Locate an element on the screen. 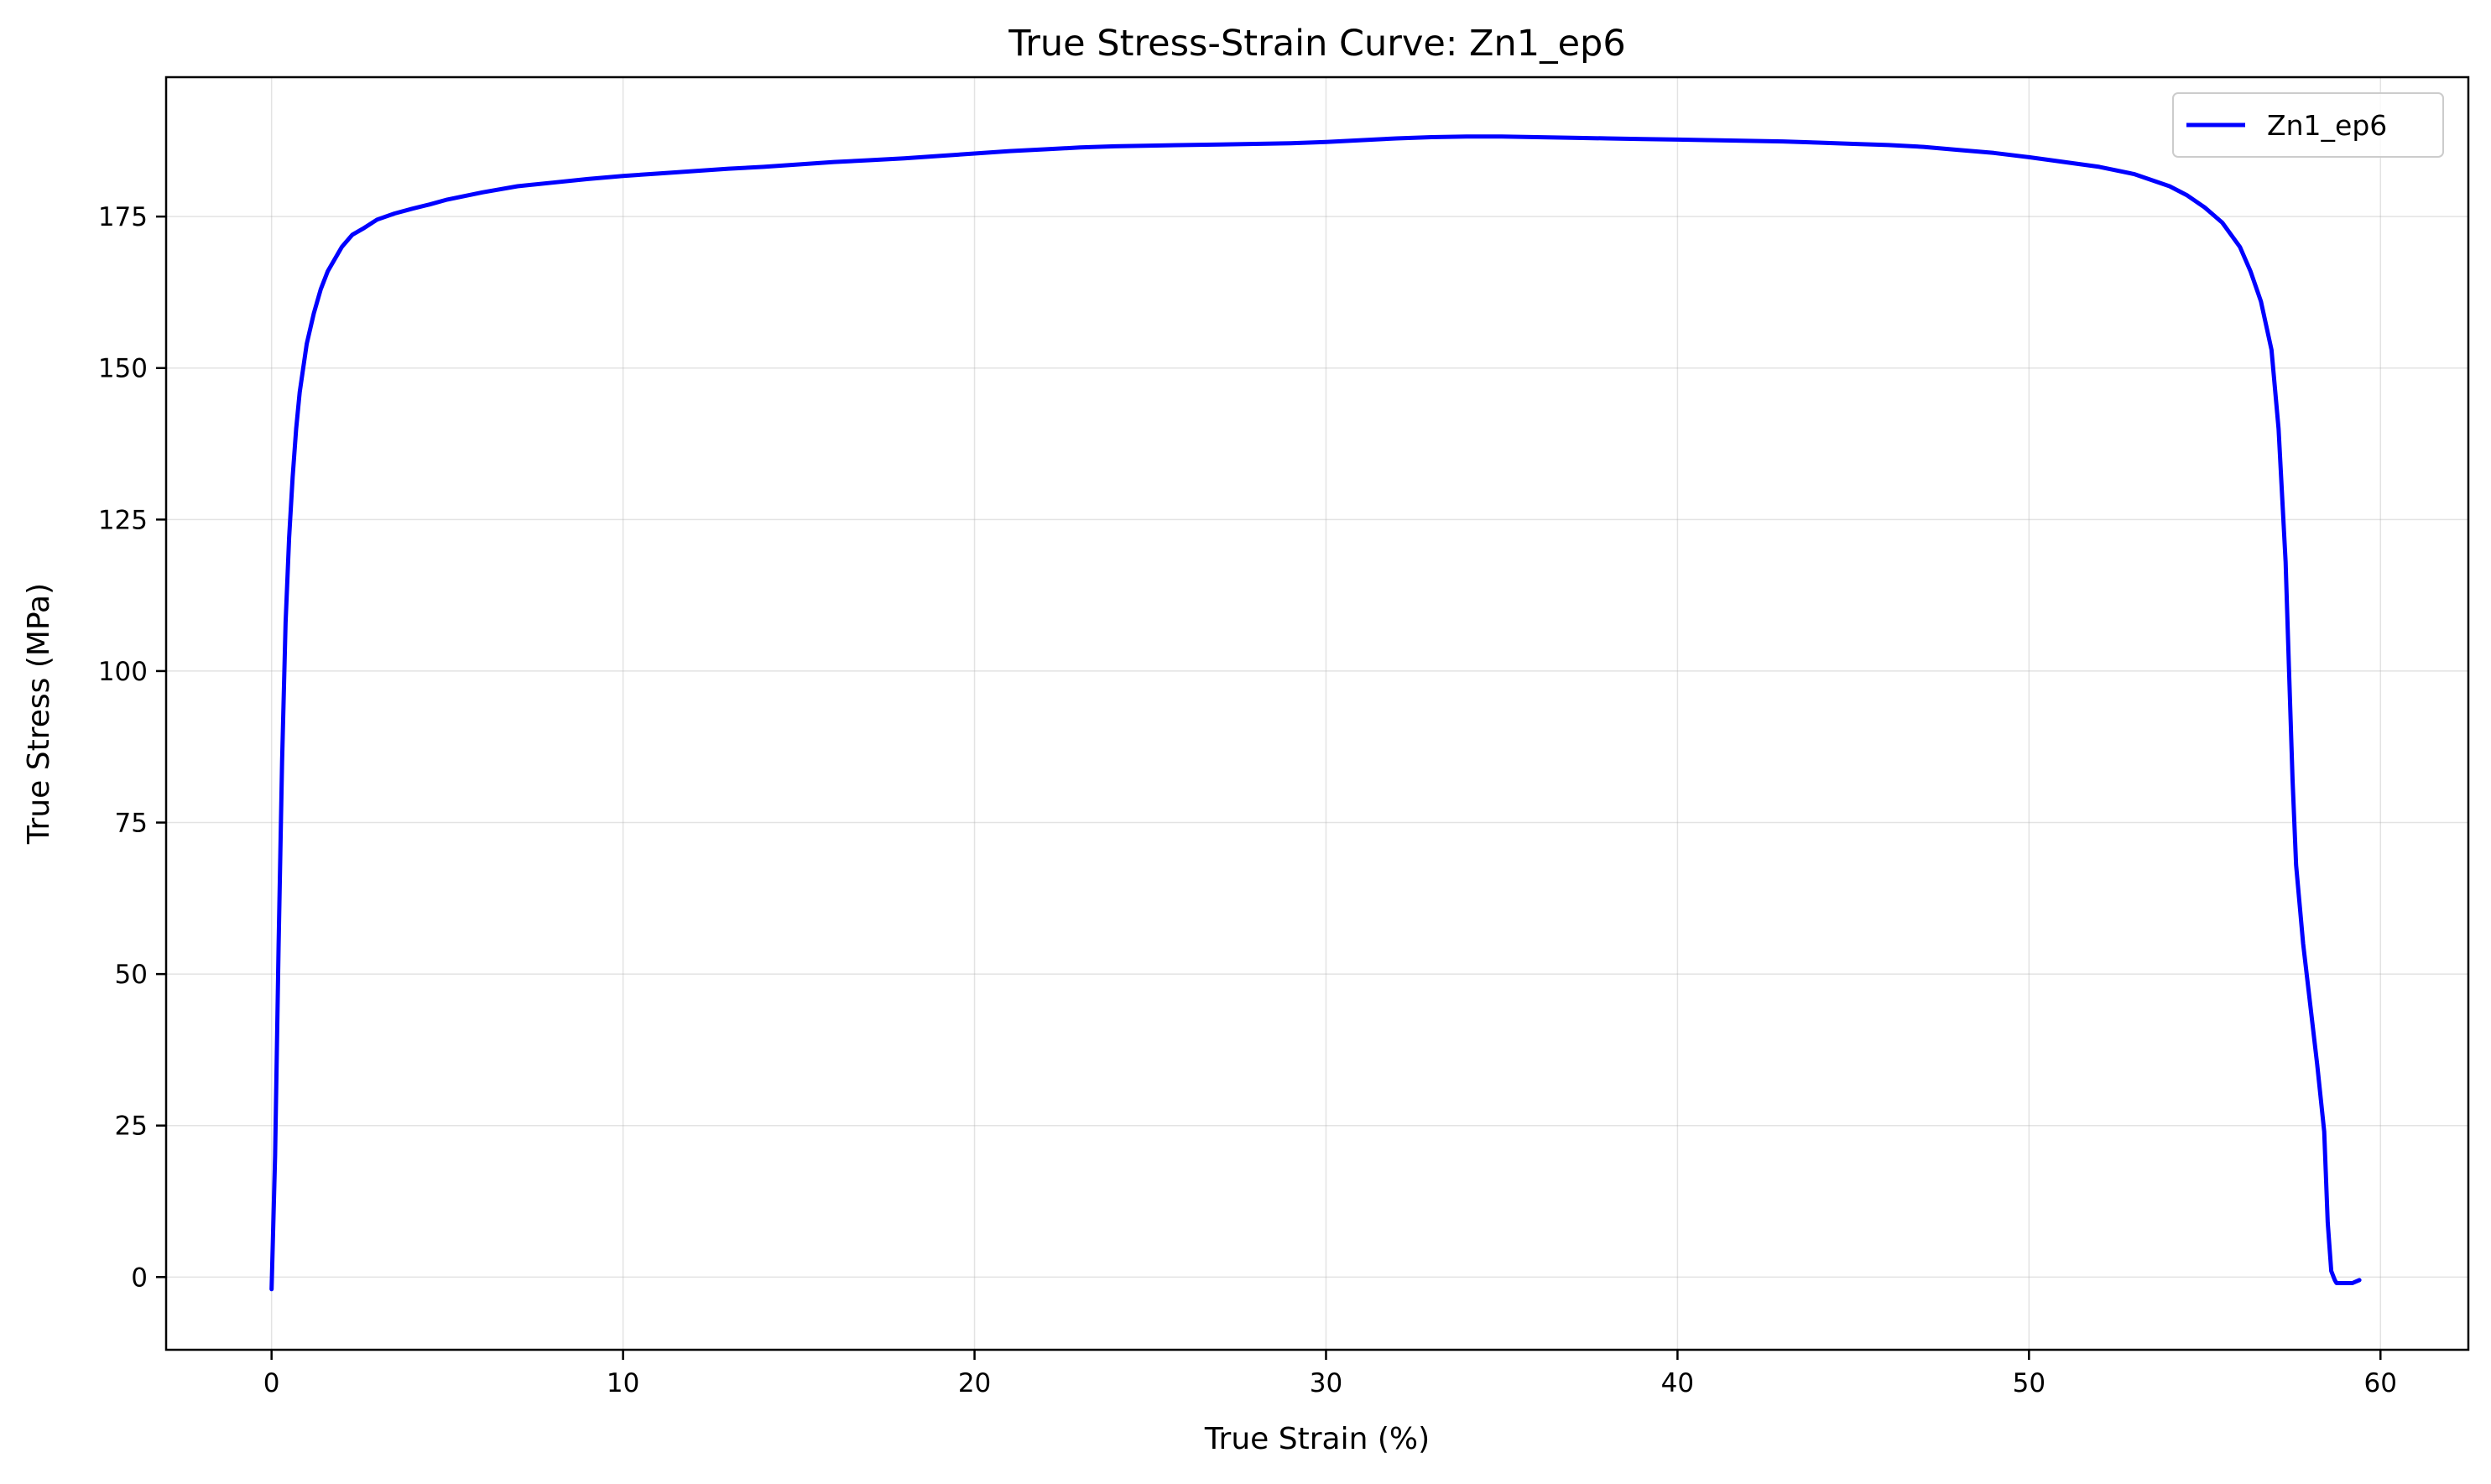 The height and width of the screenshot is (1484, 2491). y-tick-label: 75 is located at coordinates (132, 824).